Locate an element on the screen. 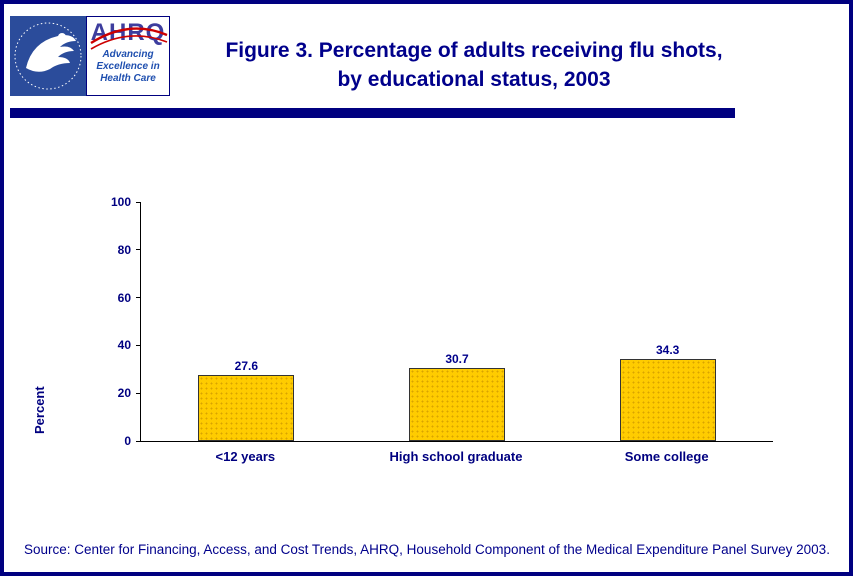 This screenshot has width=853, height=576. figure-title-line2: by educational status, 2003 is located at coordinates (474, 79).